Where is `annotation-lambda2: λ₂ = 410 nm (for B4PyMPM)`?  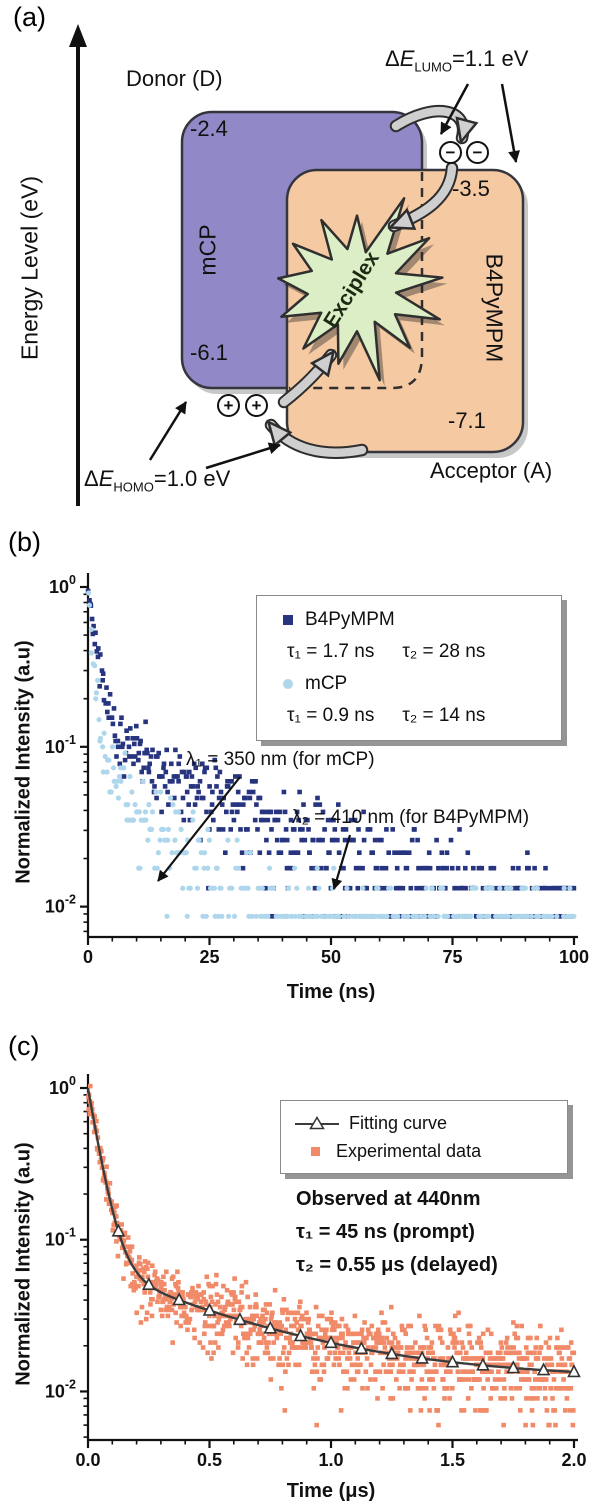 annotation-lambda2: λ₂ = 410 nm (for B4PyMPM) is located at coordinates (411, 817).